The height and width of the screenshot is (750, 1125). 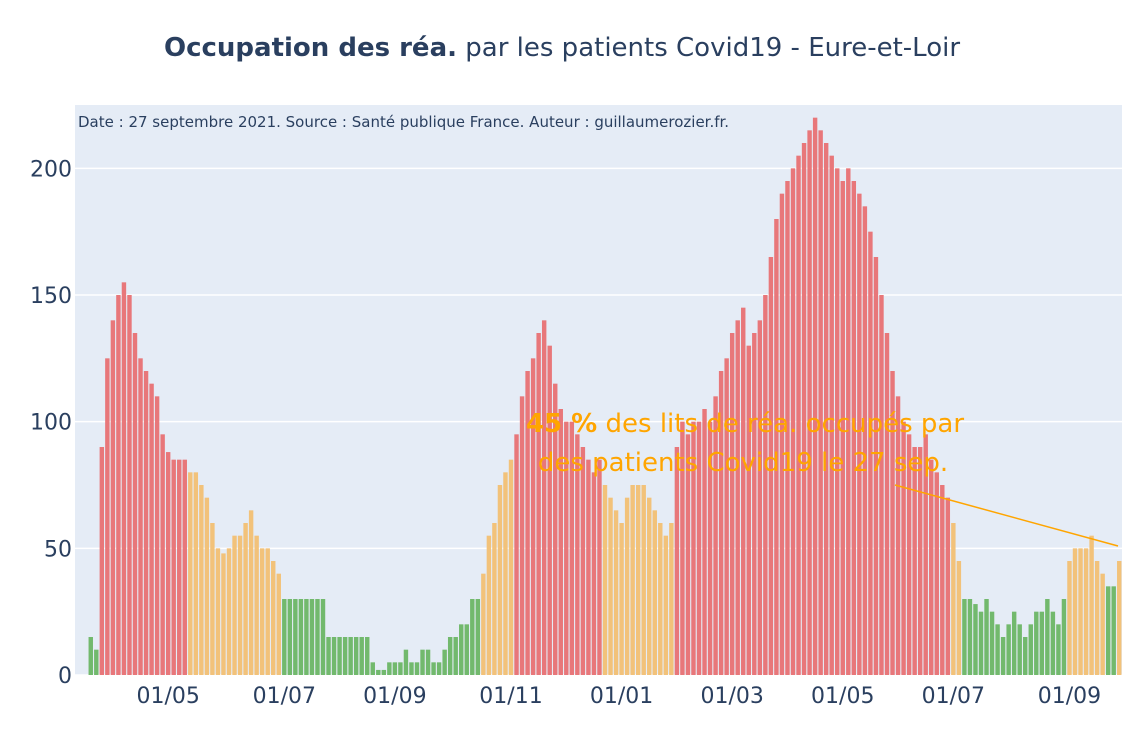 I want to click on x-tick-label: 01/03, so click(x=731, y=696).